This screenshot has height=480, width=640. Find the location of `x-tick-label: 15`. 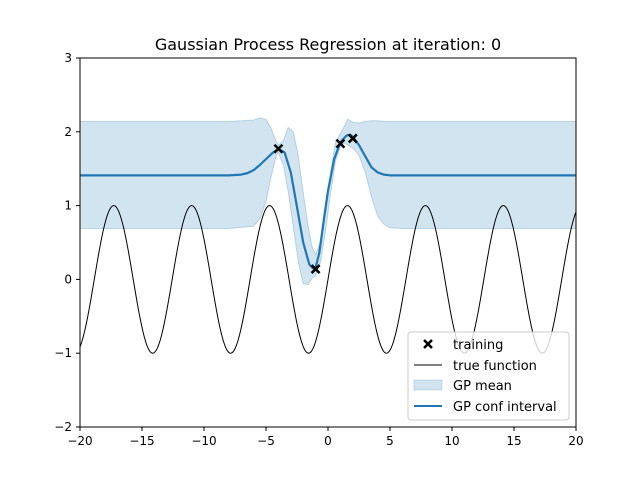

x-tick-label: 15 is located at coordinates (513, 441).